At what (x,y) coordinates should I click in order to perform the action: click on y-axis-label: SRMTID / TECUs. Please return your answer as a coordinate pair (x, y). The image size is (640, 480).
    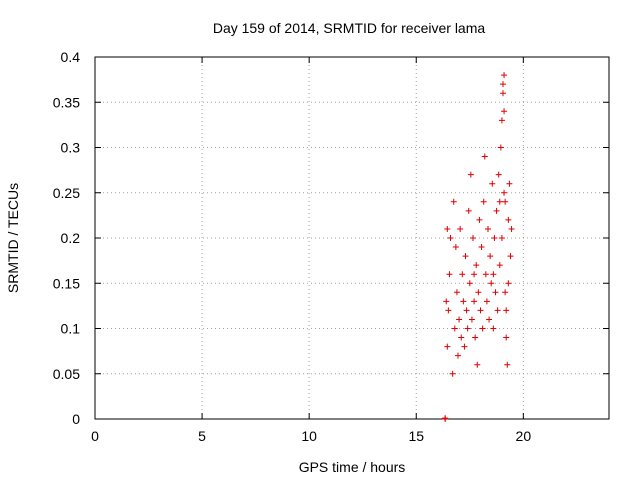
    Looking at the image, I should click on (13, 238).